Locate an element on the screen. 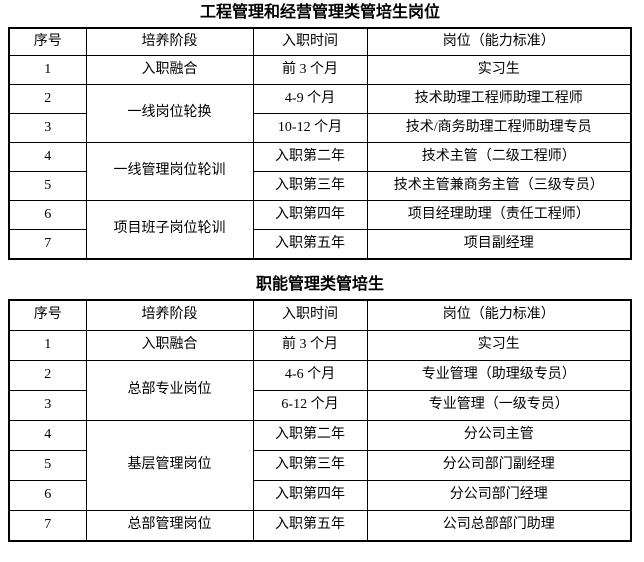 This screenshot has width=644, height=562. position-cell: 项目经理助理（责任工程师） is located at coordinates (499, 215).